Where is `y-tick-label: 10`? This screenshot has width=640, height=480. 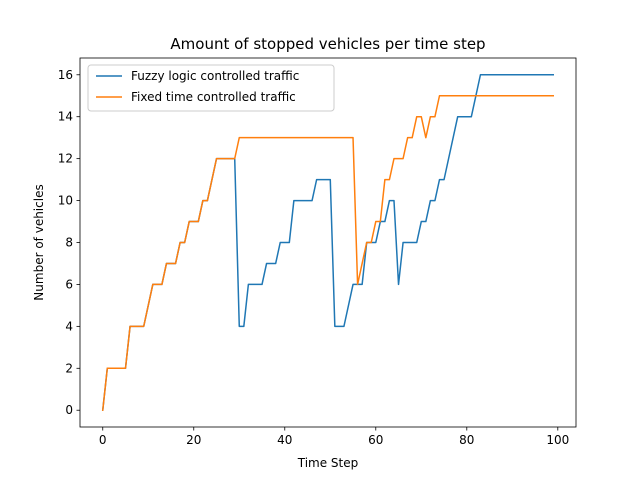
y-tick-label: 10 is located at coordinates (65, 201).